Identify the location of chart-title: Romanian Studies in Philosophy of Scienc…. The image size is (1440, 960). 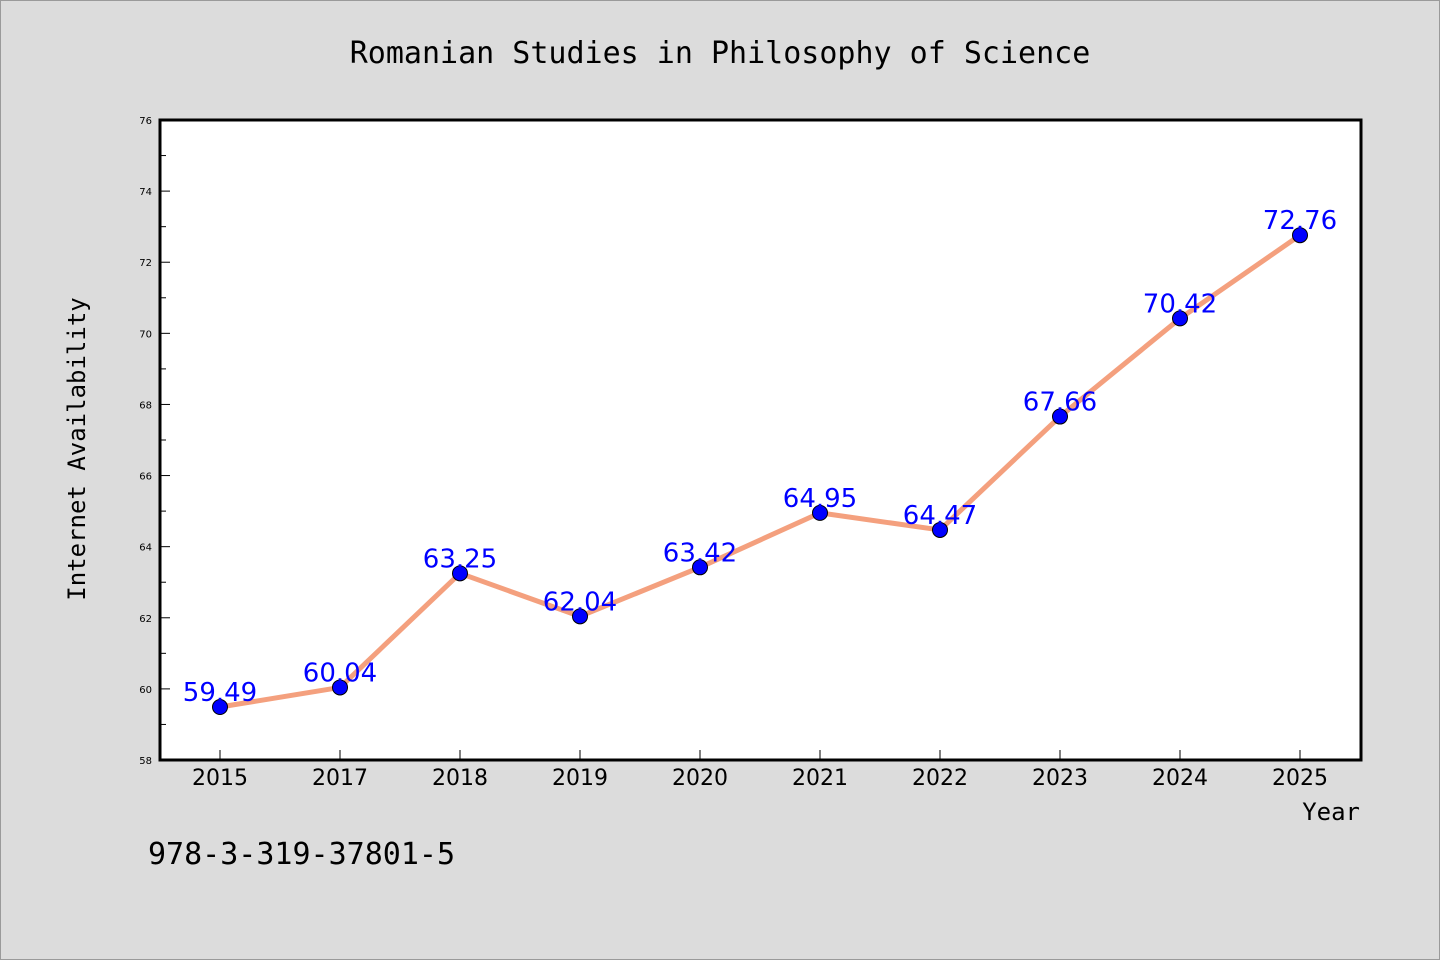
(720, 53).